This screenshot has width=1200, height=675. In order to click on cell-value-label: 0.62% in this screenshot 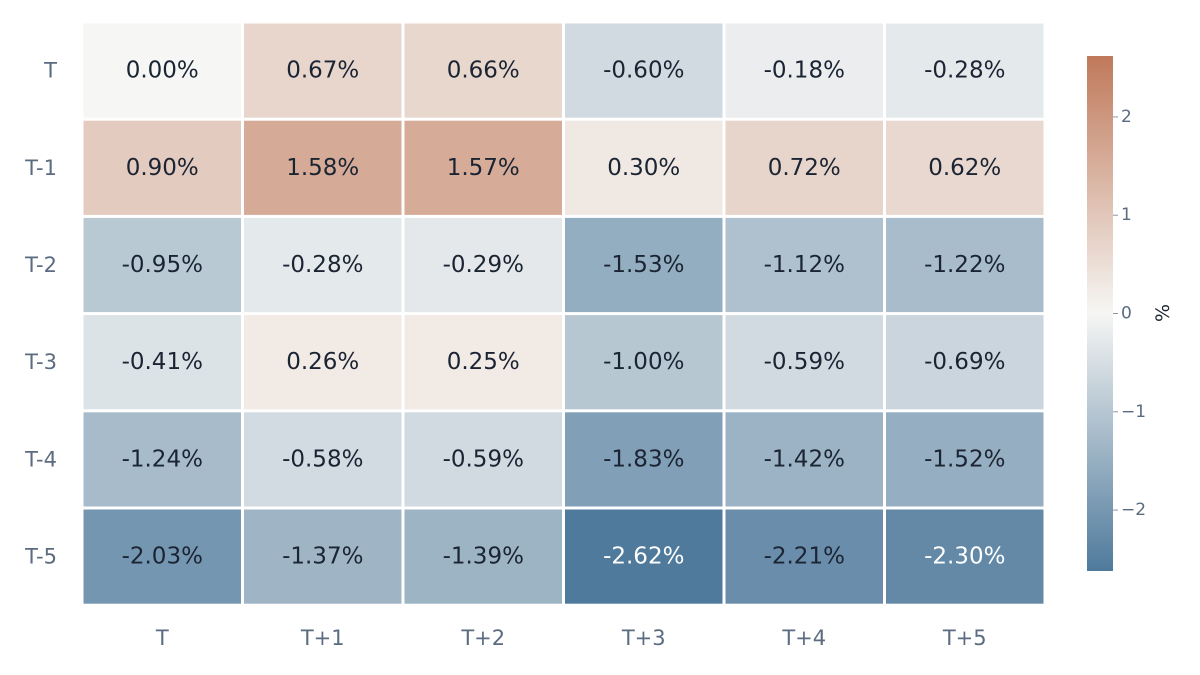, I will do `click(964, 168)`.